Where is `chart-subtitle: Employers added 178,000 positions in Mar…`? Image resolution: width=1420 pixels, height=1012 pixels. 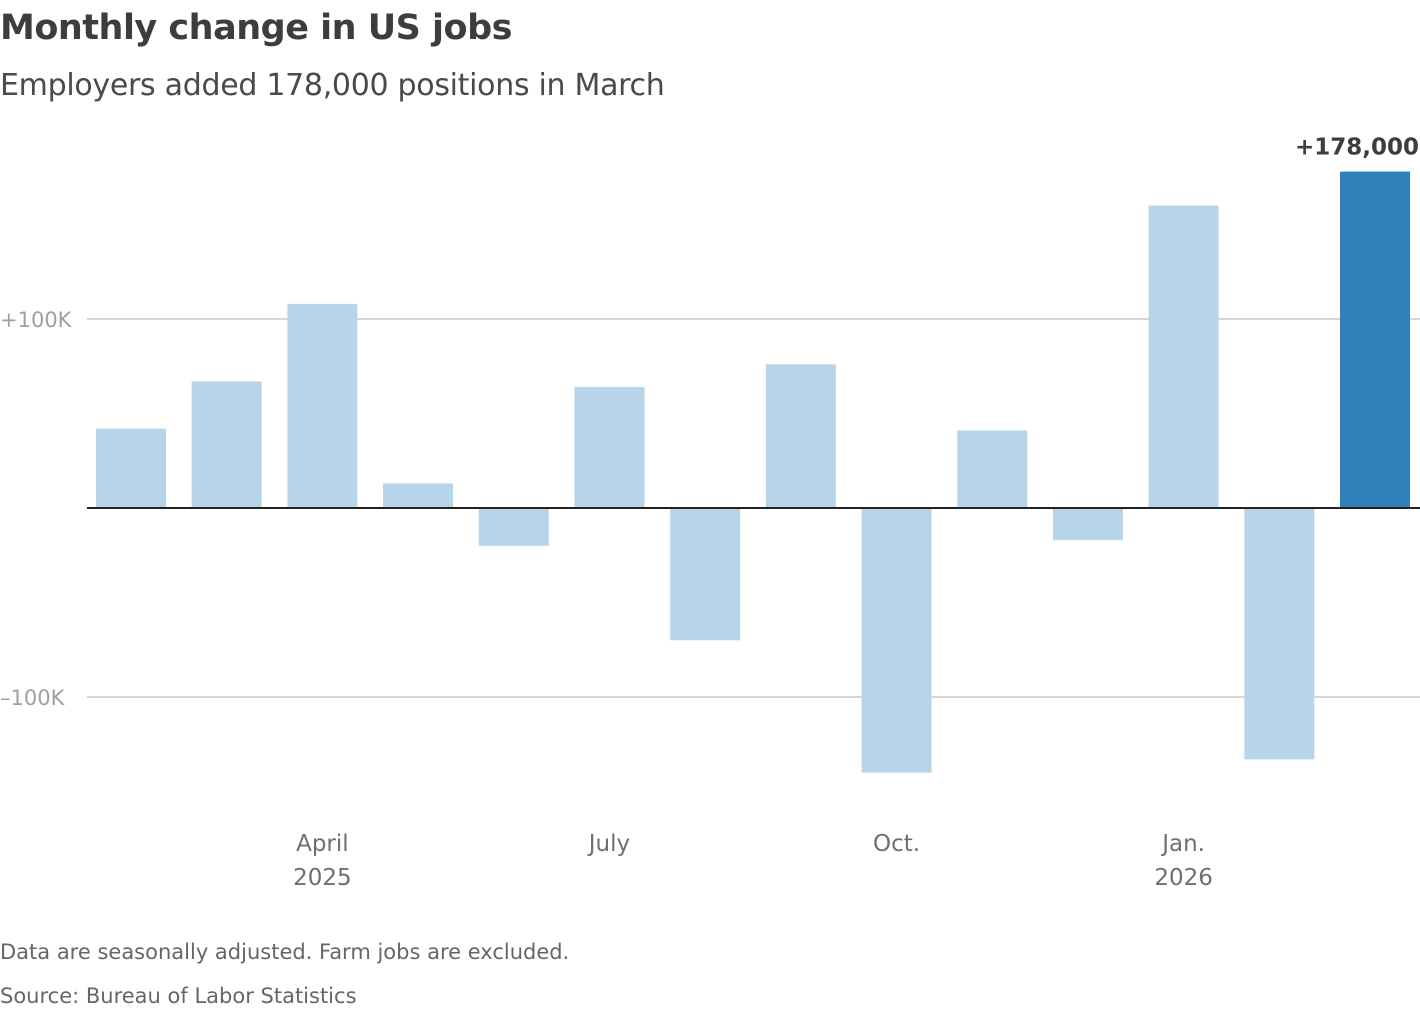
chart-subtitle: Employers added 178,000 positions in Mar… is located at coordinates (332, 85).